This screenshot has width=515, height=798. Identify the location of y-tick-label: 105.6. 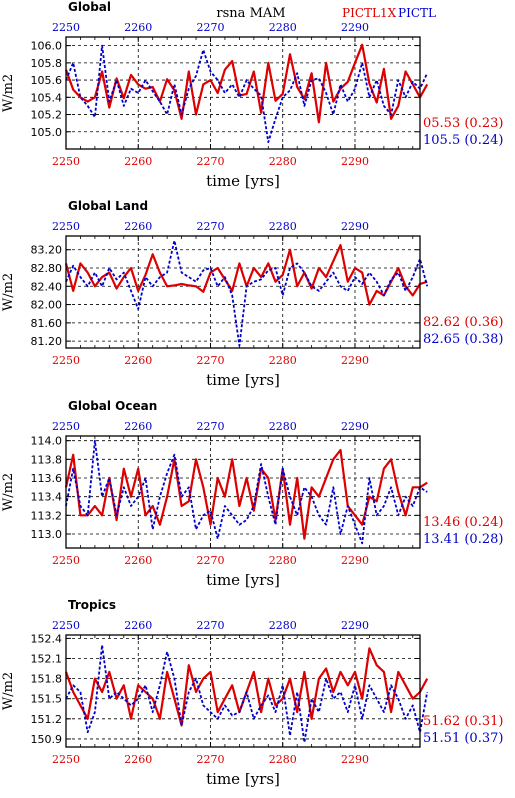
(47, 80).